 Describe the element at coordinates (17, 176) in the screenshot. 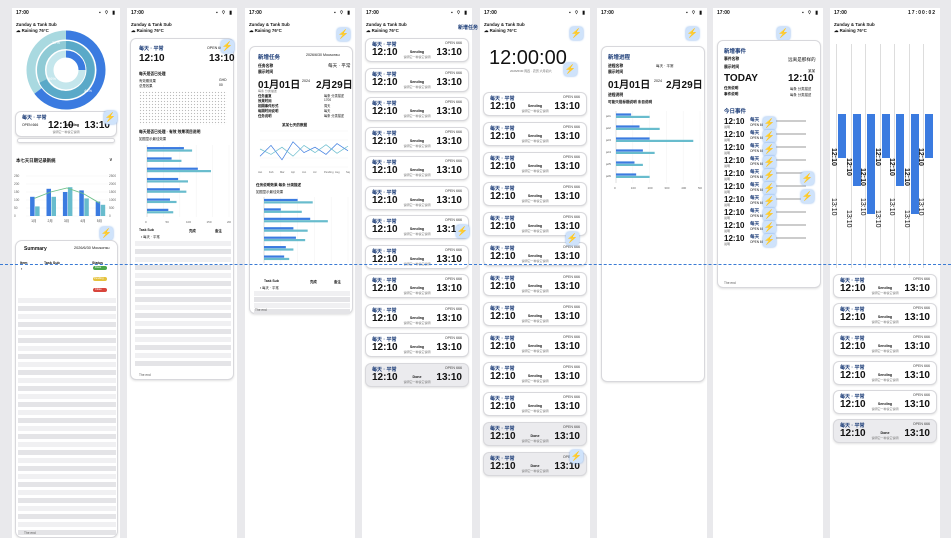

I see `y-tick-label: 250` at that location.